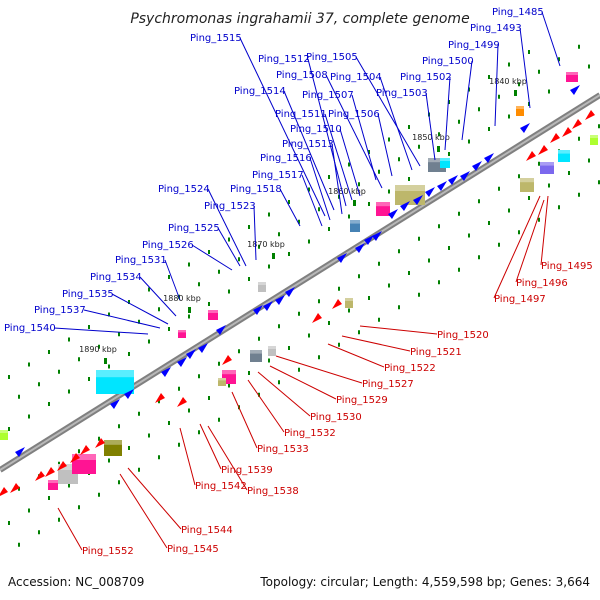  What do you see at coordinates (354, 114) in the screenshot?
I see `forward-gene-label: Ping_1506` at bounding box center [354, 114].